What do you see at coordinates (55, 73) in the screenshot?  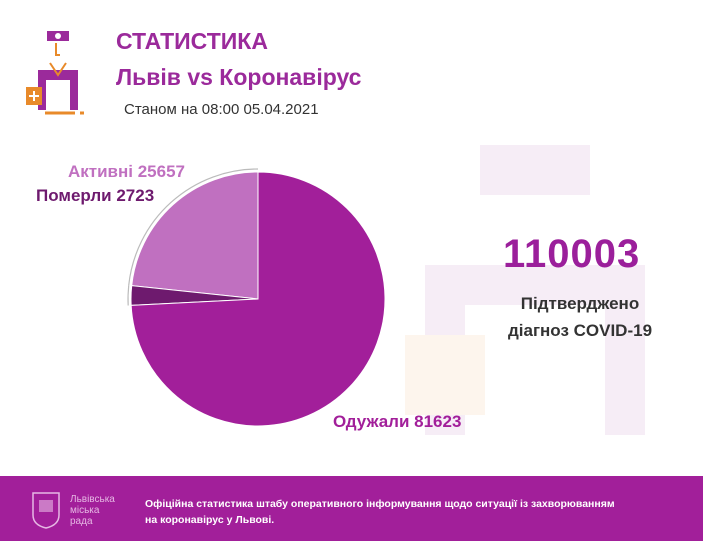 I see `doctor-logo-icon` at bounding box center [55, 73].